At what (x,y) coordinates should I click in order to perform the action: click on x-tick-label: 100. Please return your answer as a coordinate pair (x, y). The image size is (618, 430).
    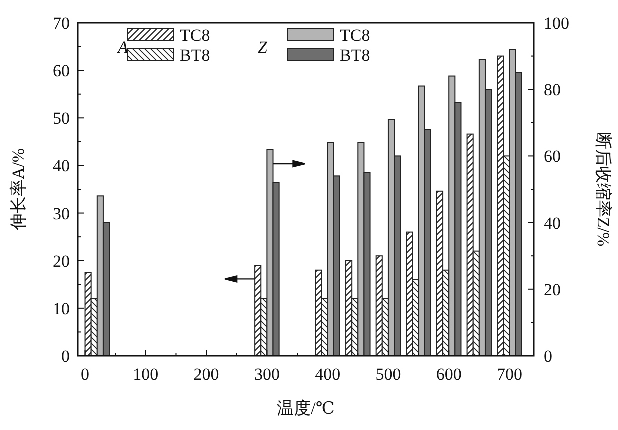
    Looking at the image, I should click on (146, 374).